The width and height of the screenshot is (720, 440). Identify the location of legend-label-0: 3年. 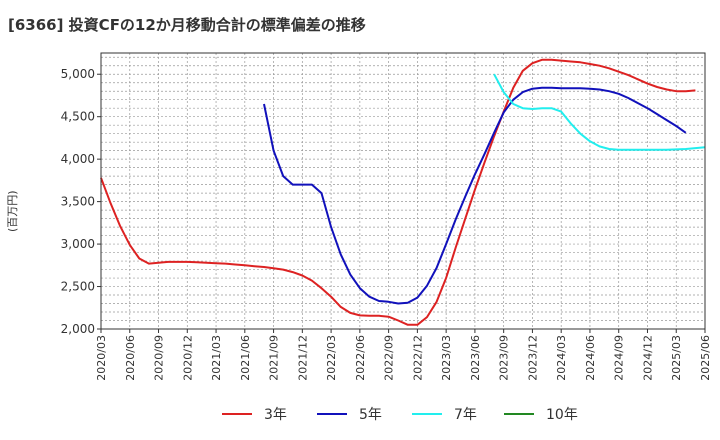
(275, 415).